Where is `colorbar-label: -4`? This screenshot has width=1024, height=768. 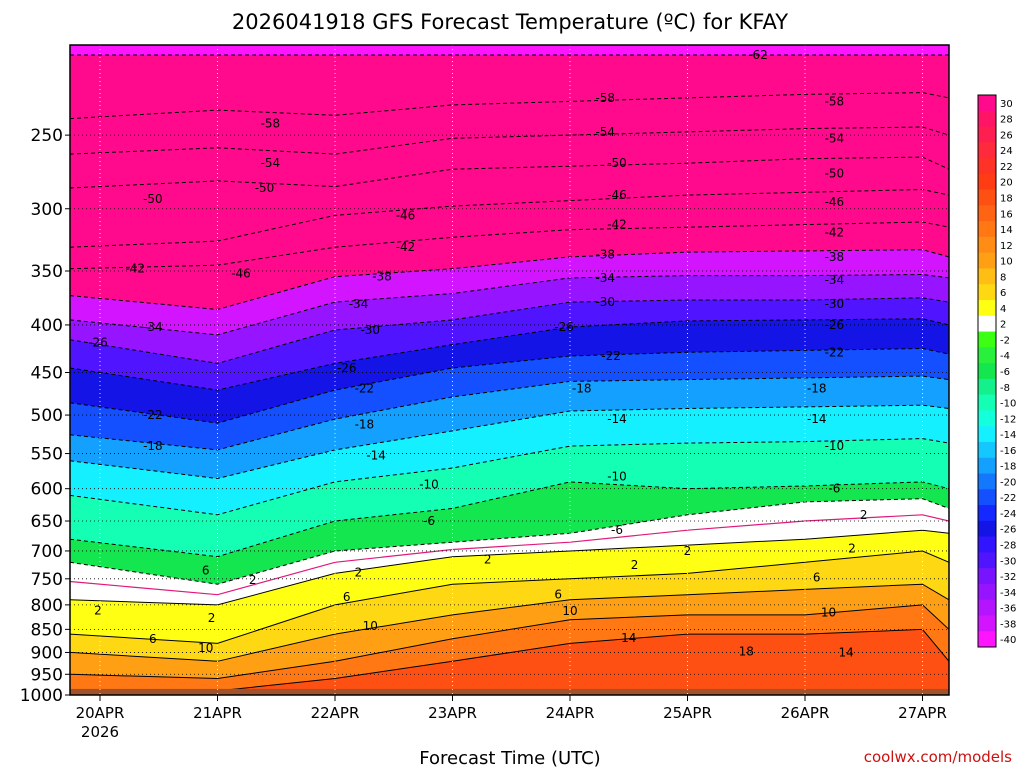 colorbar-label: -4 is located at coordinates (1005, 356).